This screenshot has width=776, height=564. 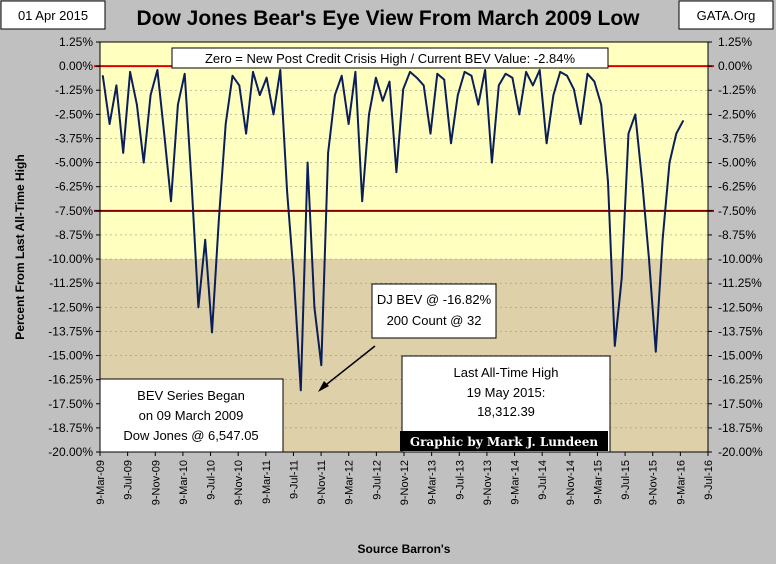 What do you see at coordinates (74, 187) in the screenshot?
I see `y-tick-label: -6.25%` at bounding box center [74, 187].